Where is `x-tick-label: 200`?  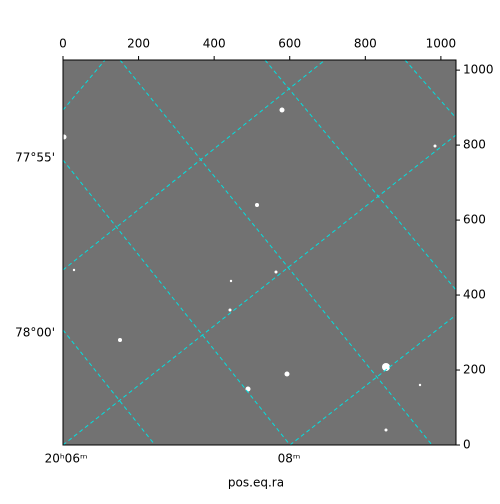 x-tick-label: 200 is located at coordinates (138, 44).